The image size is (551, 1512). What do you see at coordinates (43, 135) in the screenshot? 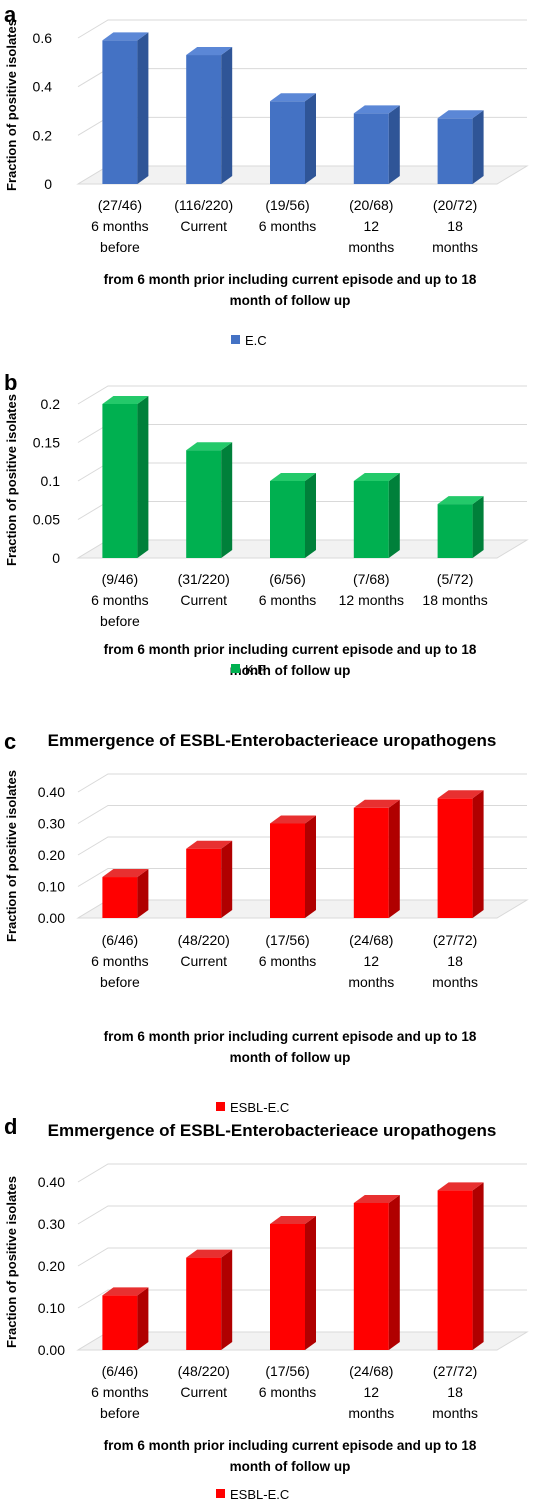
I see `y-tick-label: 0.2` at bounding box center [43, 135].